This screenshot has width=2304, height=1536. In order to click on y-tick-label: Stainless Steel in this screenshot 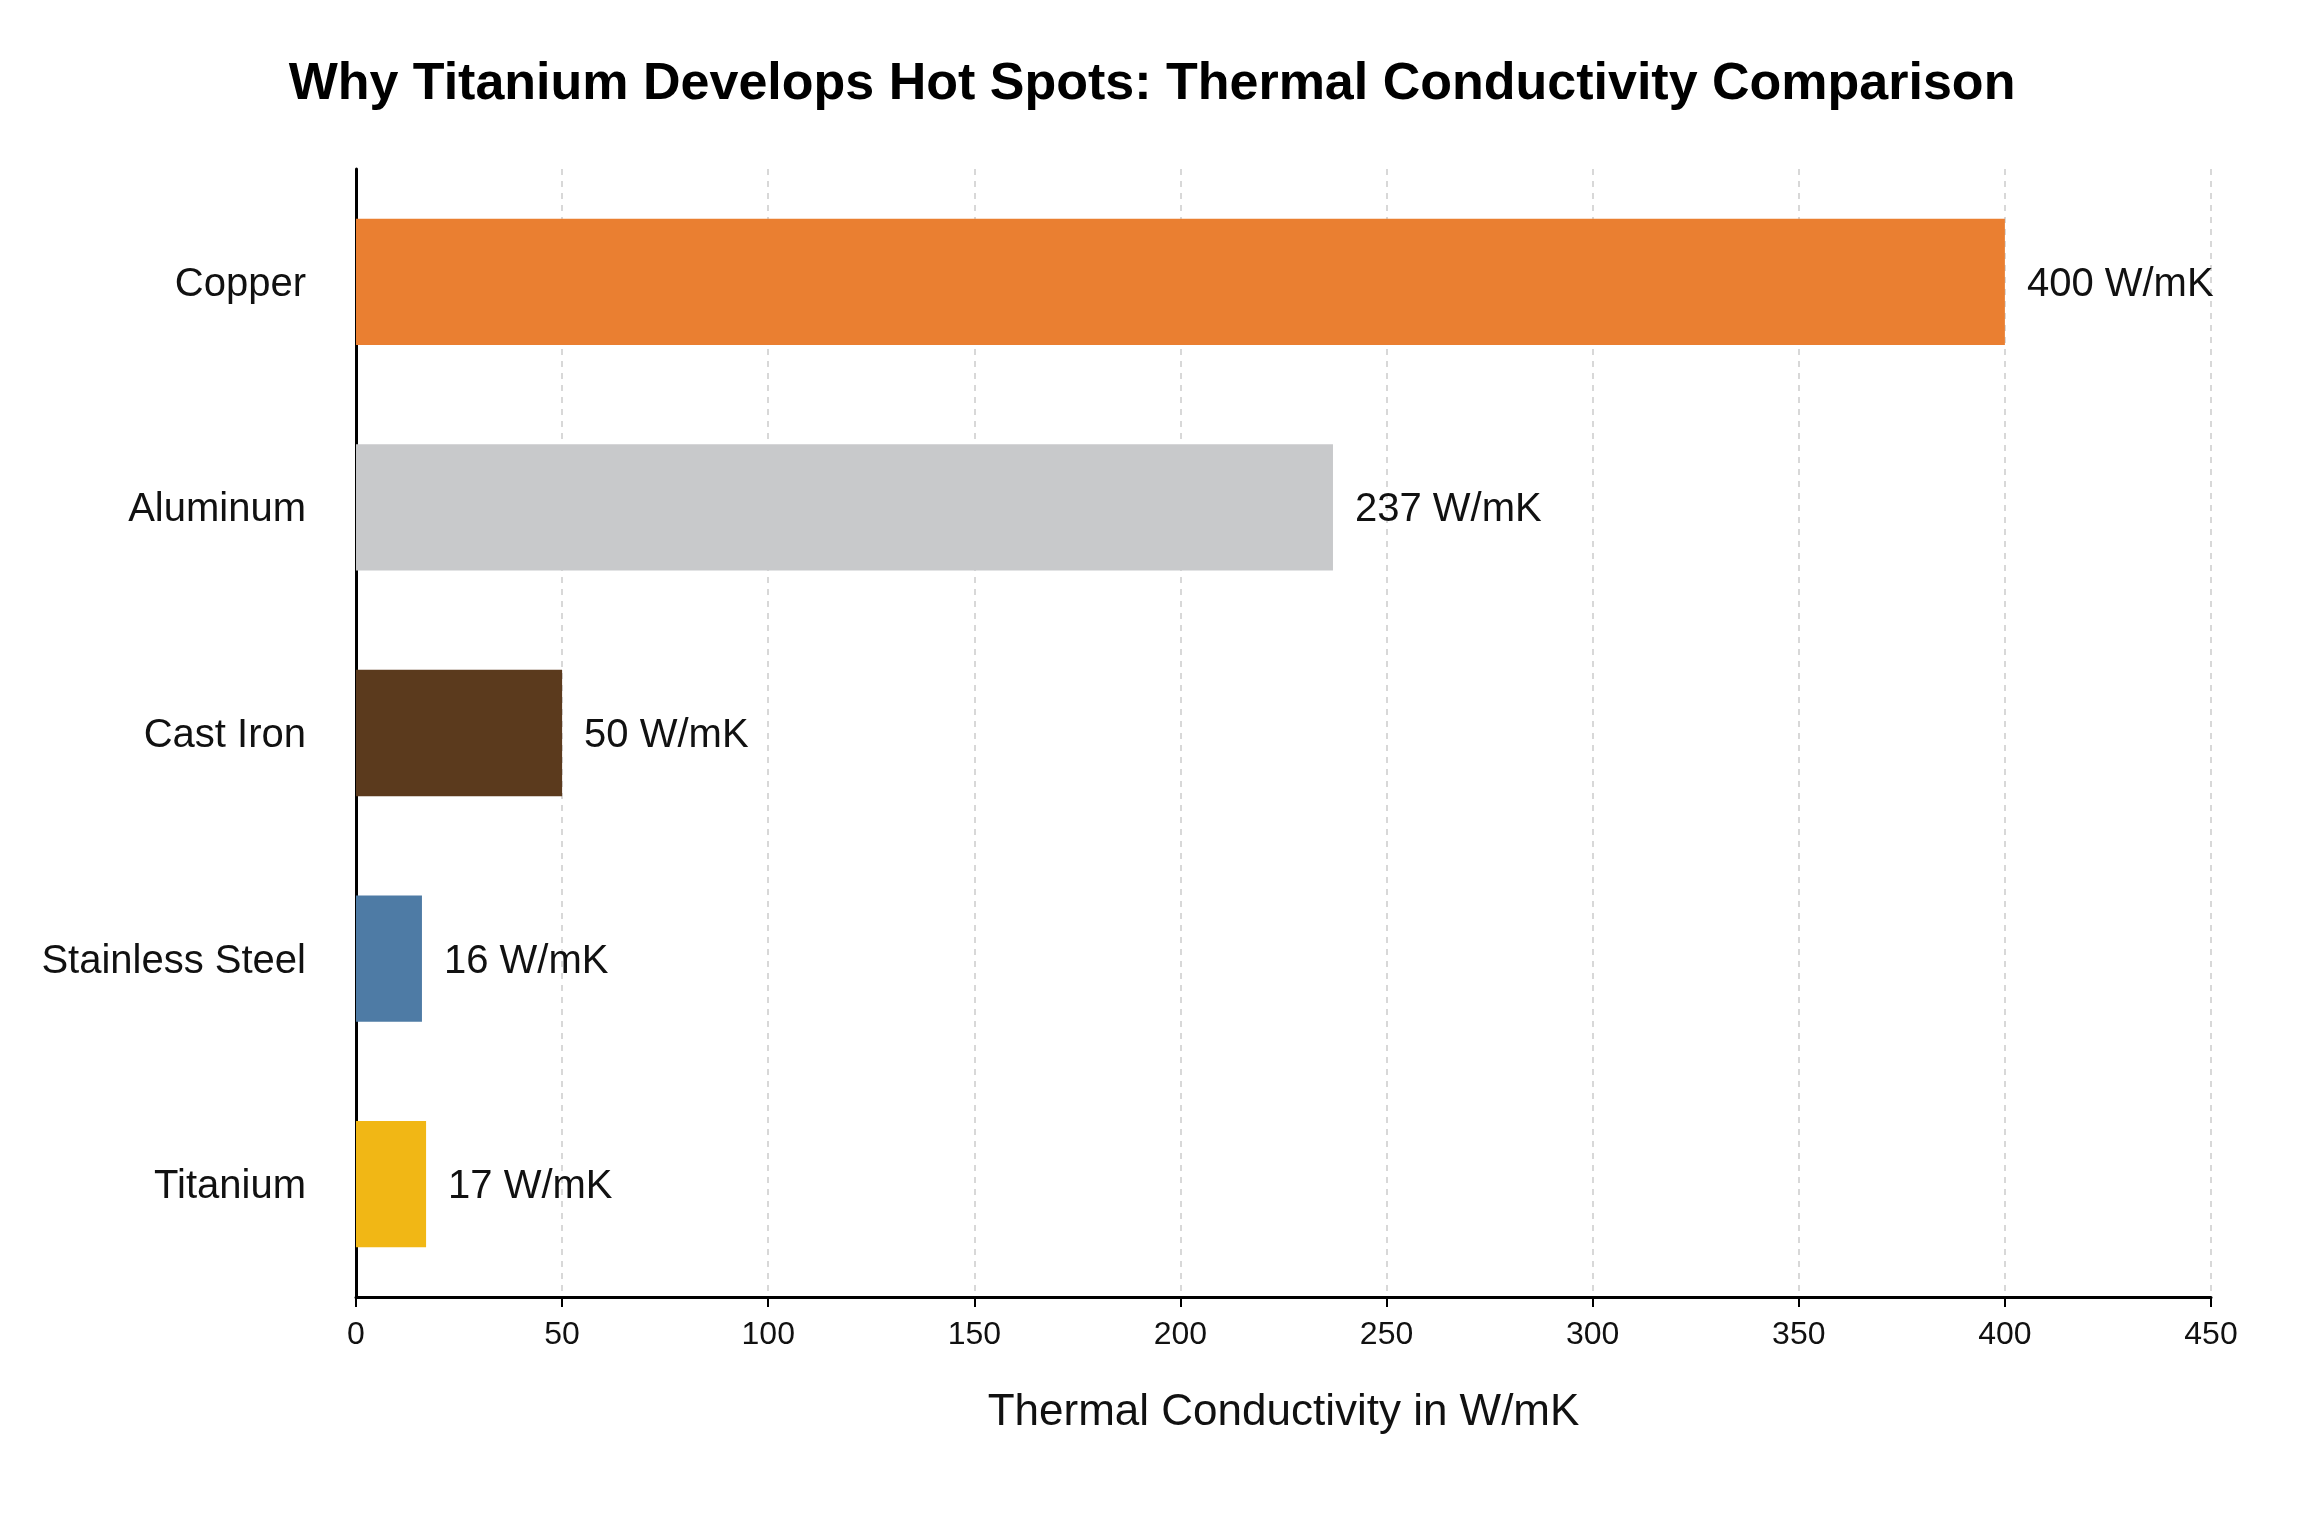, I will do `click(173, 958)`.